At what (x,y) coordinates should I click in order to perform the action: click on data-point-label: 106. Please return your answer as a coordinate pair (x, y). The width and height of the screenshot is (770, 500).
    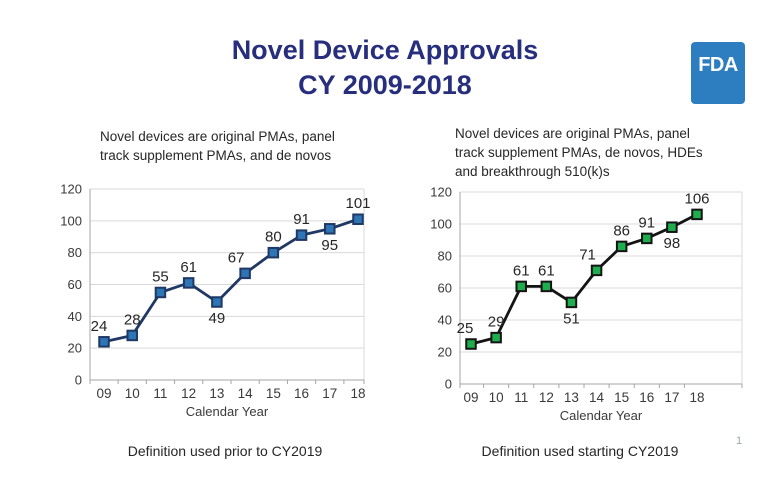
    Looking at the image, I should click on (696, 198).